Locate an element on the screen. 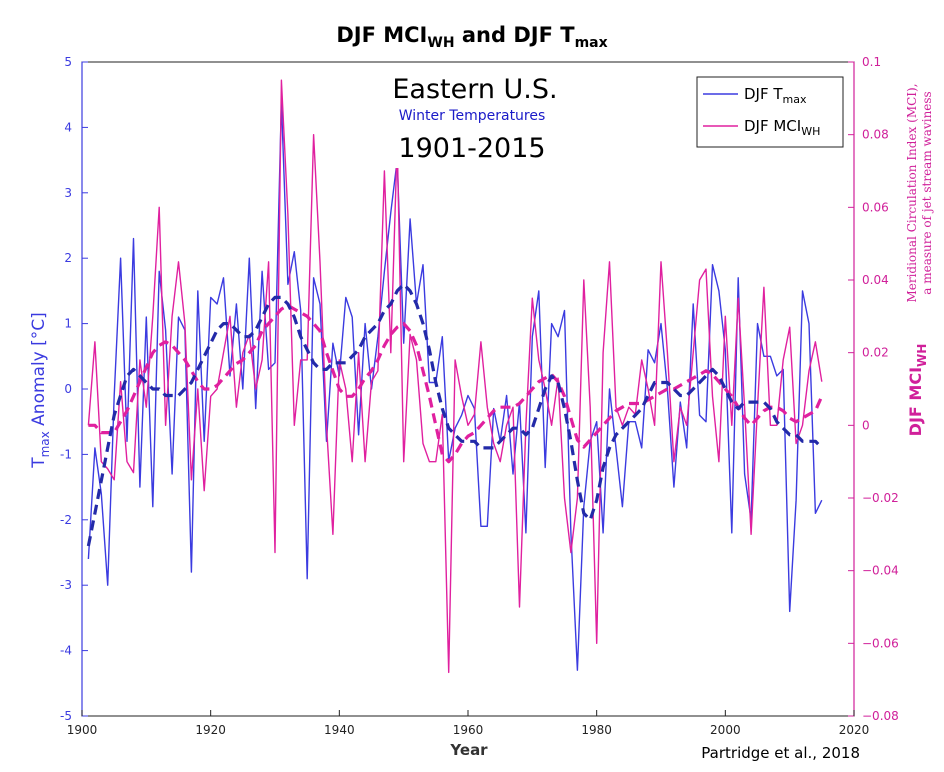 This screenshot has height=772, width=944. x-axis-tick-label: 1920 is located at coordinates (210, 730).